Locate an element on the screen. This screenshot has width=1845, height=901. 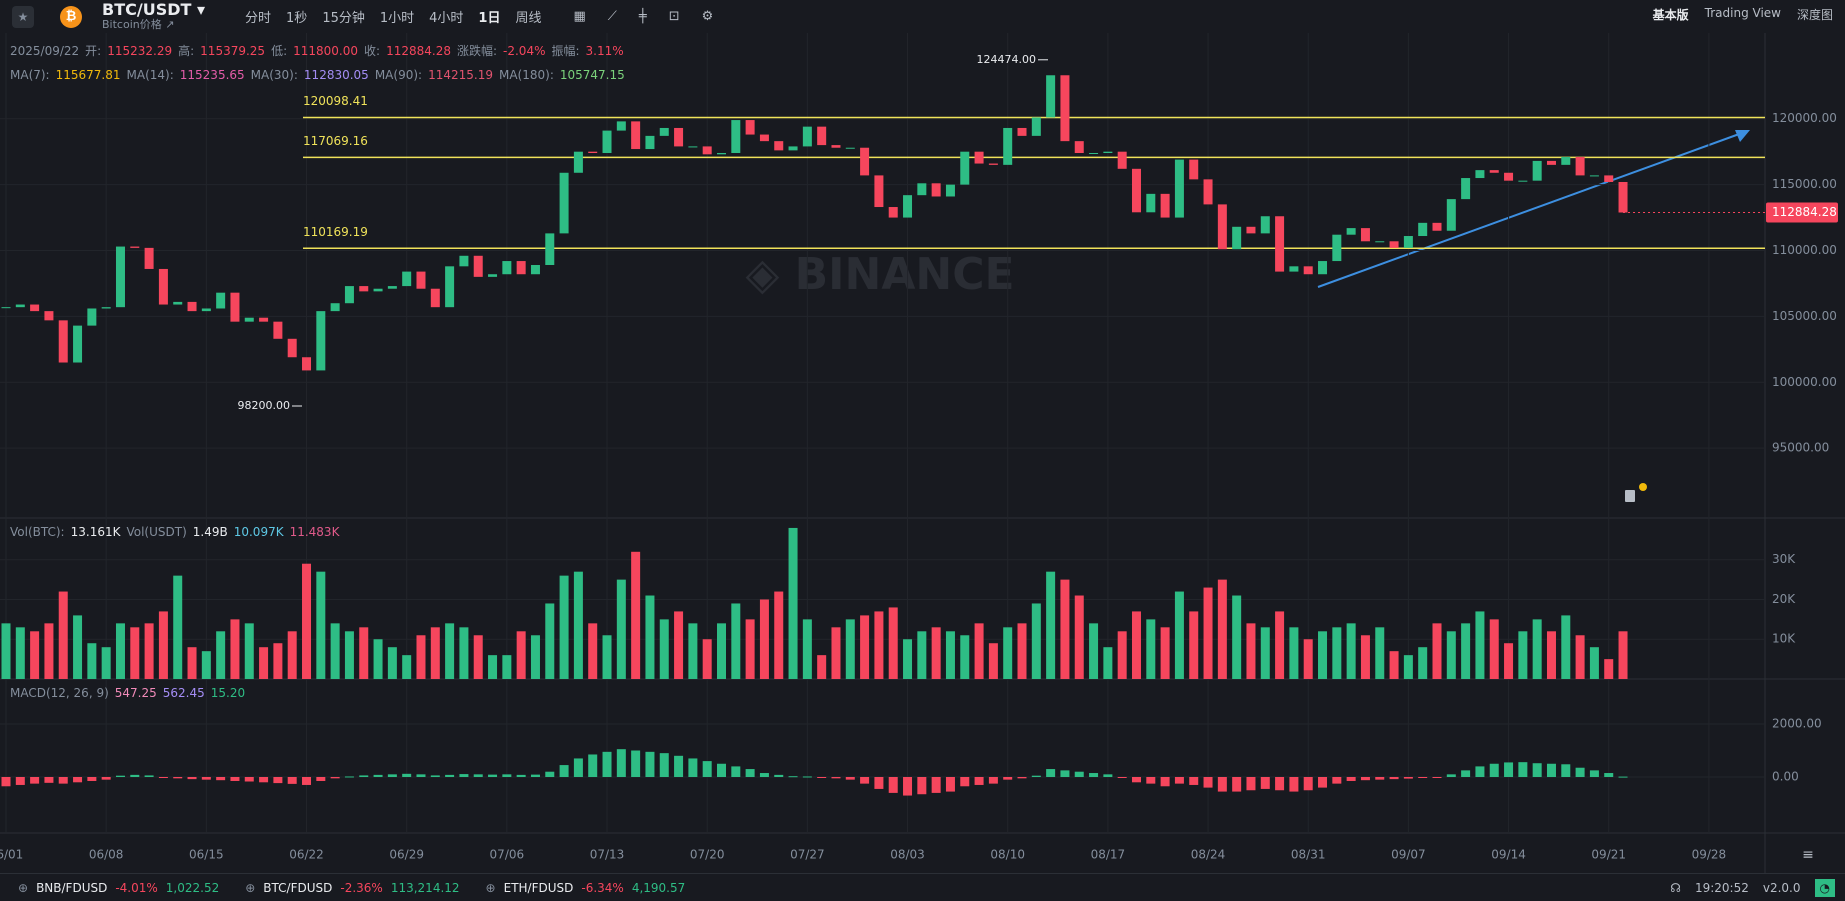
support-icon: ☊ is located at coordinates (1675, 887).